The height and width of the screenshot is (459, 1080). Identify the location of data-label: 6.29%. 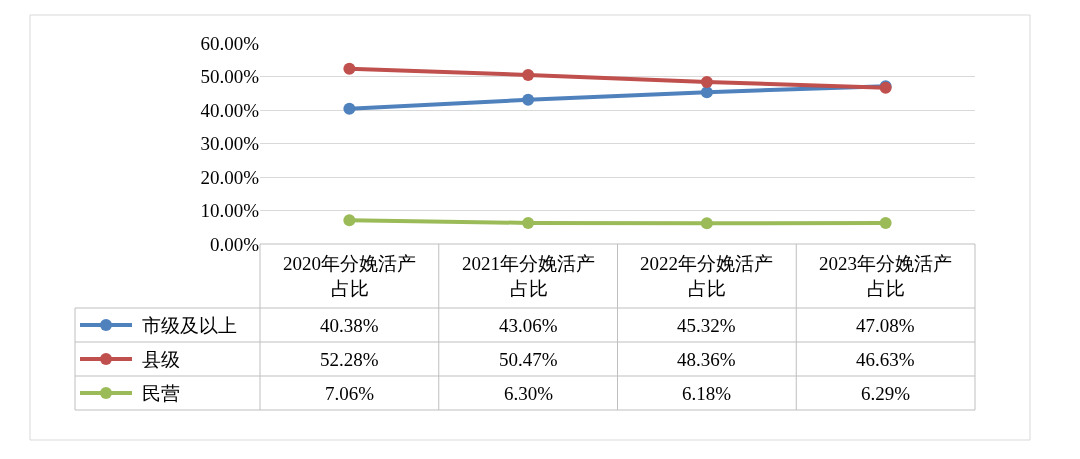
(886, 393).